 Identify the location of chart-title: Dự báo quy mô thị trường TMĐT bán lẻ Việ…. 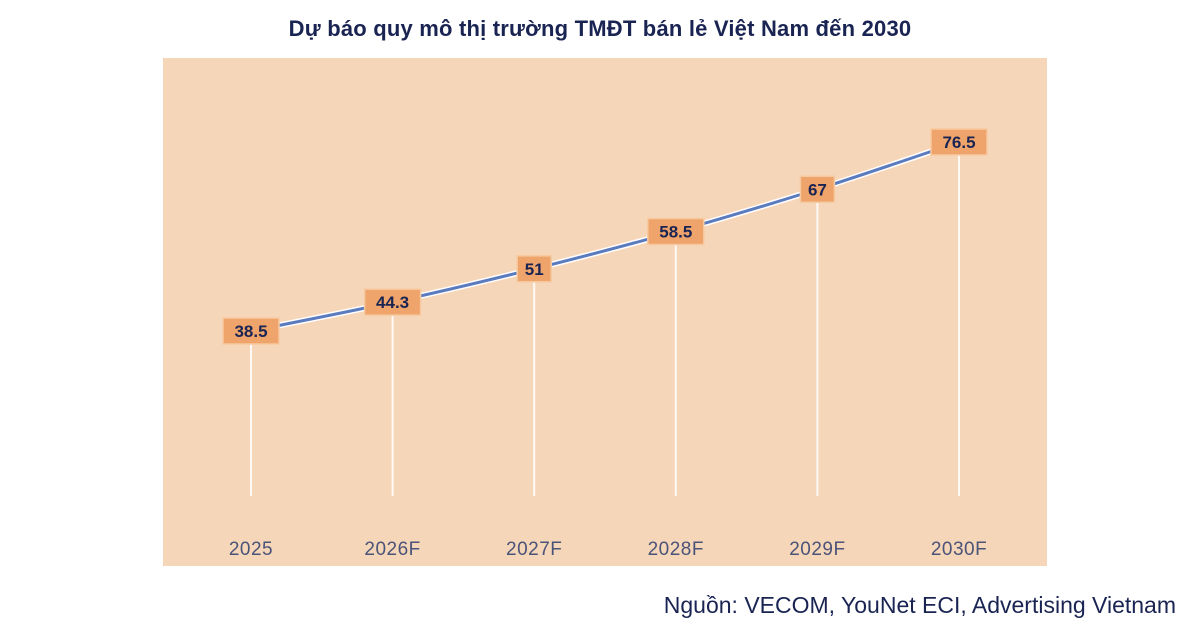
(600, 28).